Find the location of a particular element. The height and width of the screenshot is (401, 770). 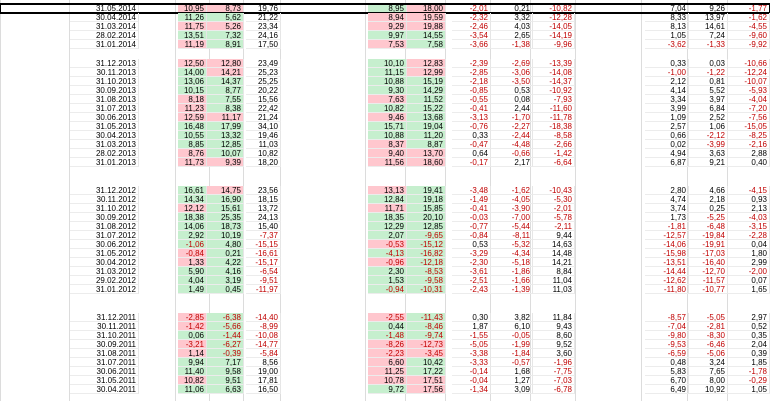

cell-c: 16,50 is located at coordinates (263, 389).